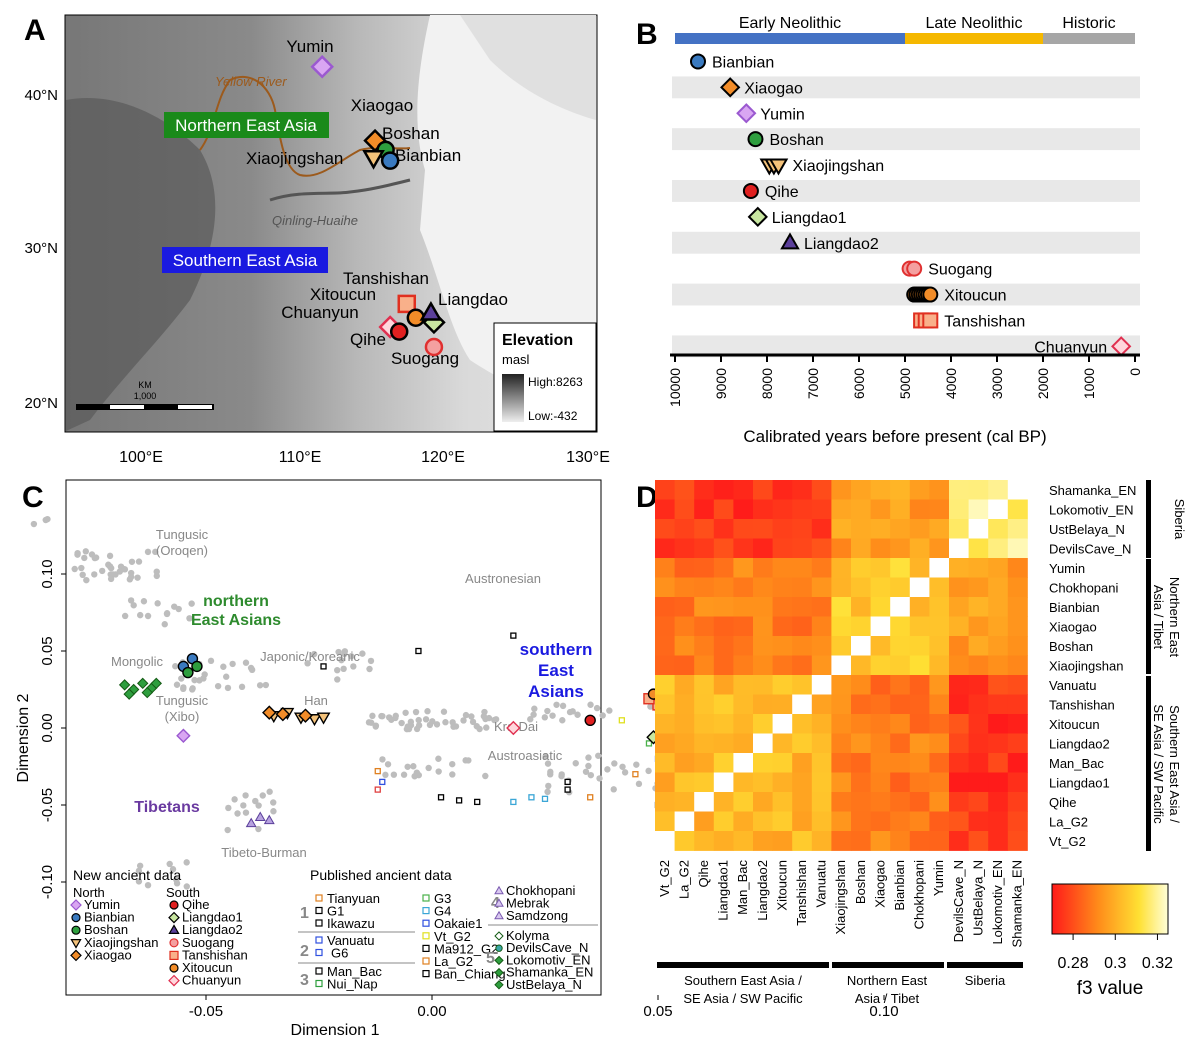 This screenshot has height=1044, width=1200. Describe the element at coordinates (211, 980) in the screenshot. I see `legend-label-chuanyun: Chuanyun` at that location.